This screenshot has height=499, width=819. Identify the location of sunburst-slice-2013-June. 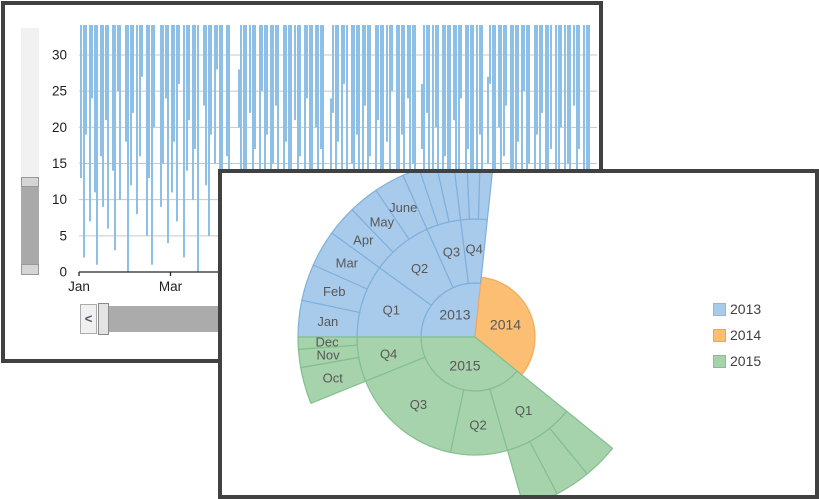
(401, 207).